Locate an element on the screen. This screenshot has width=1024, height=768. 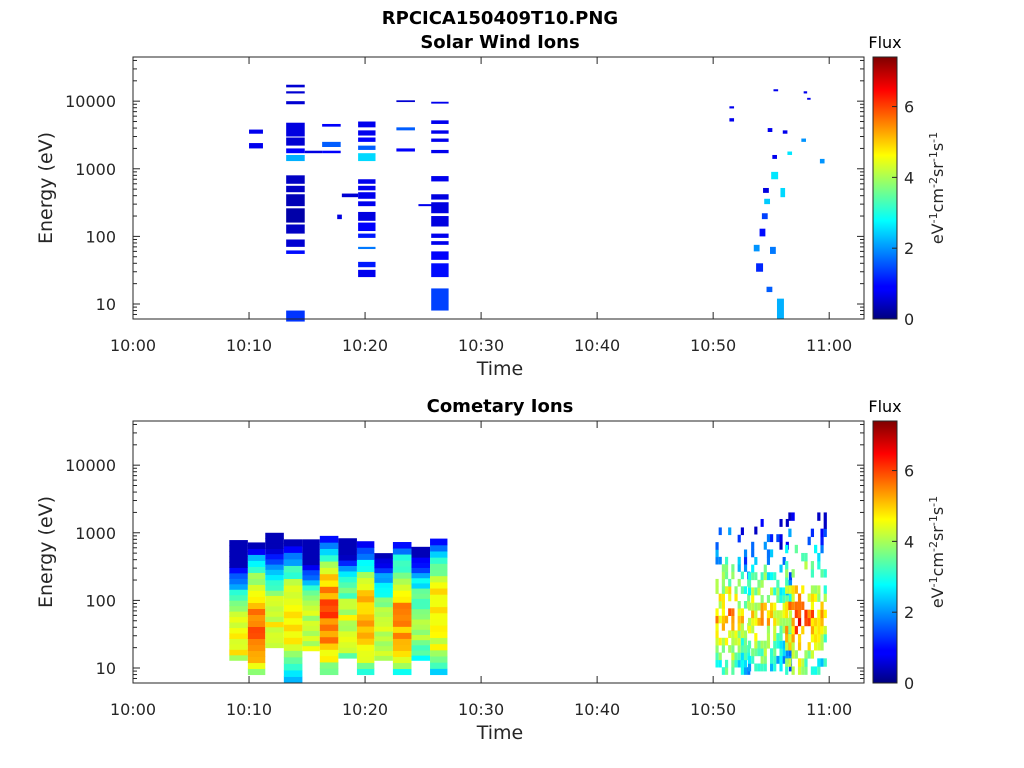
colorbar-tick-label: 2 is located at coordinates (909, 248).